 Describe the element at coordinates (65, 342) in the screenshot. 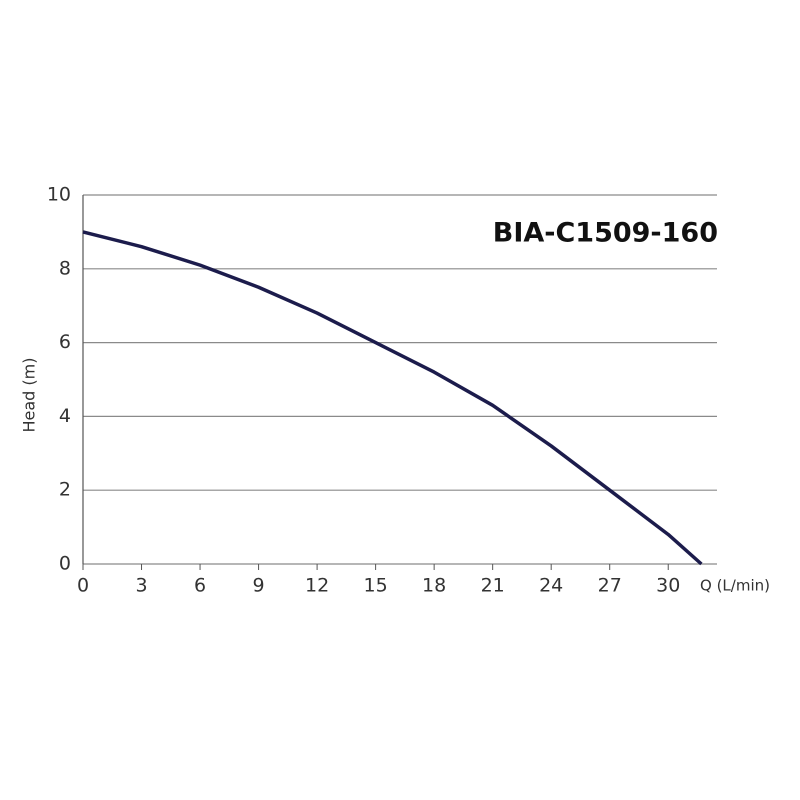

I see `y-tick-label: 6` at that location.